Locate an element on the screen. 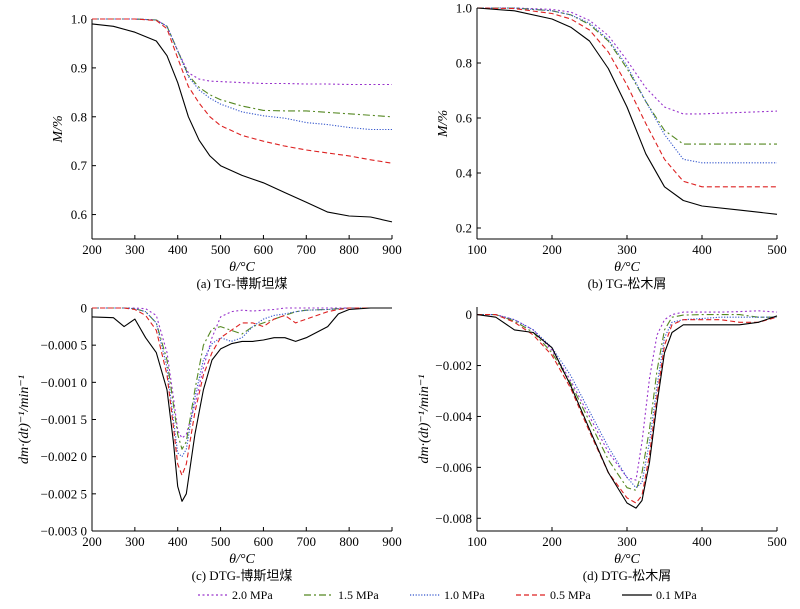 This screenshot has height=609, width=800. y-tick-label: −0.001 5 is located at coordinates (64, 419).